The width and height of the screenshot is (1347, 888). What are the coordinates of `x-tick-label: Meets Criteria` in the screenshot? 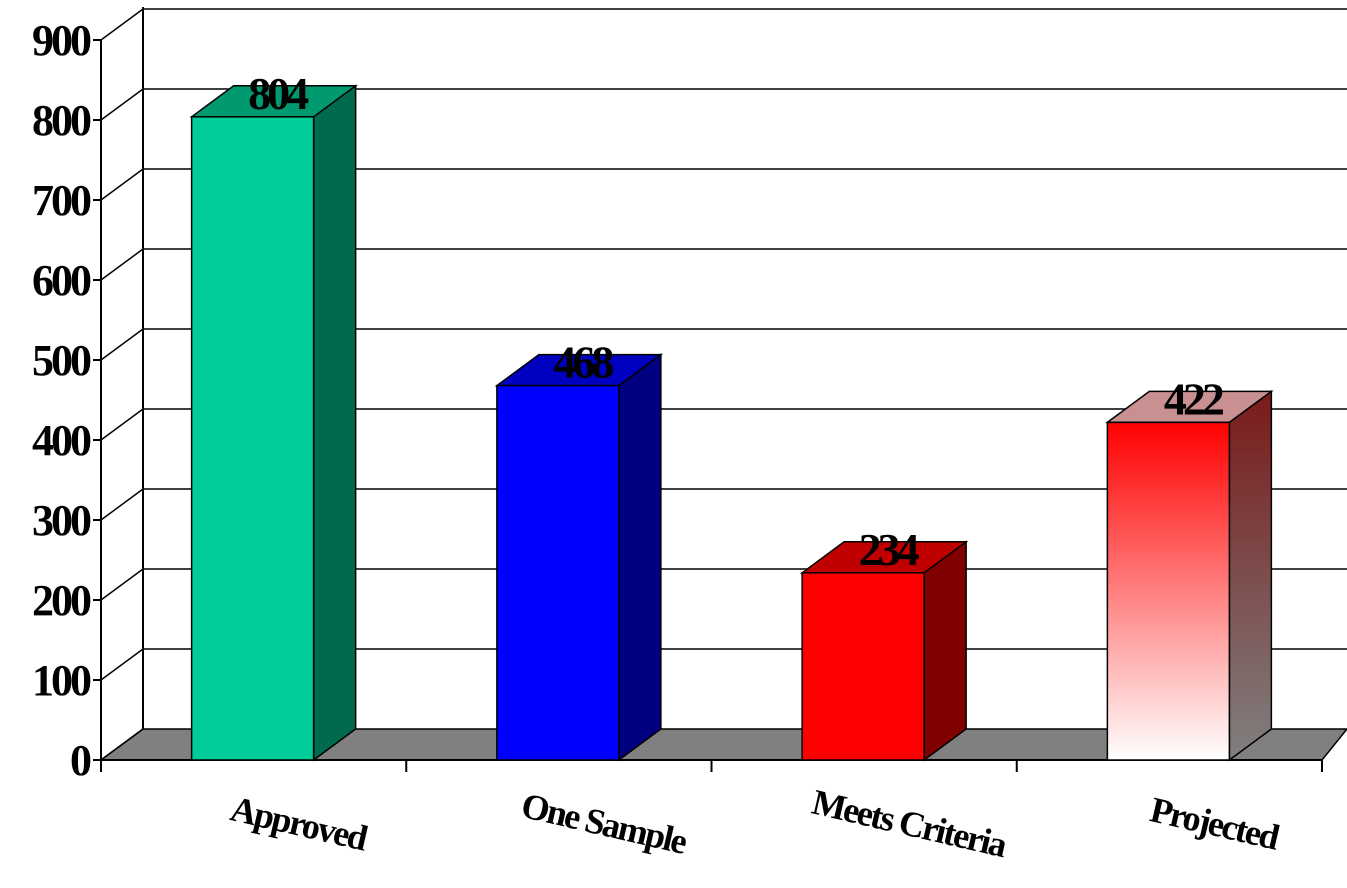 It's located at (909, 824).